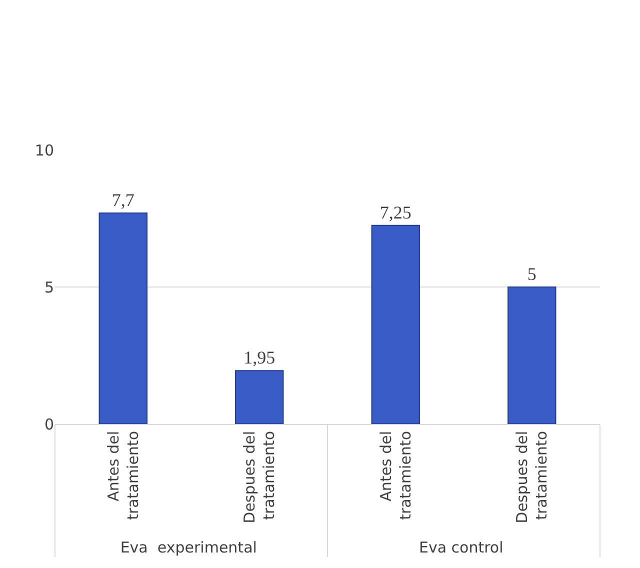 The height and width of the screenshot is (568, 640). Describe the element at coordinates (49, 424) in the screenshot. I see `y-tick-label: 0` at that location.